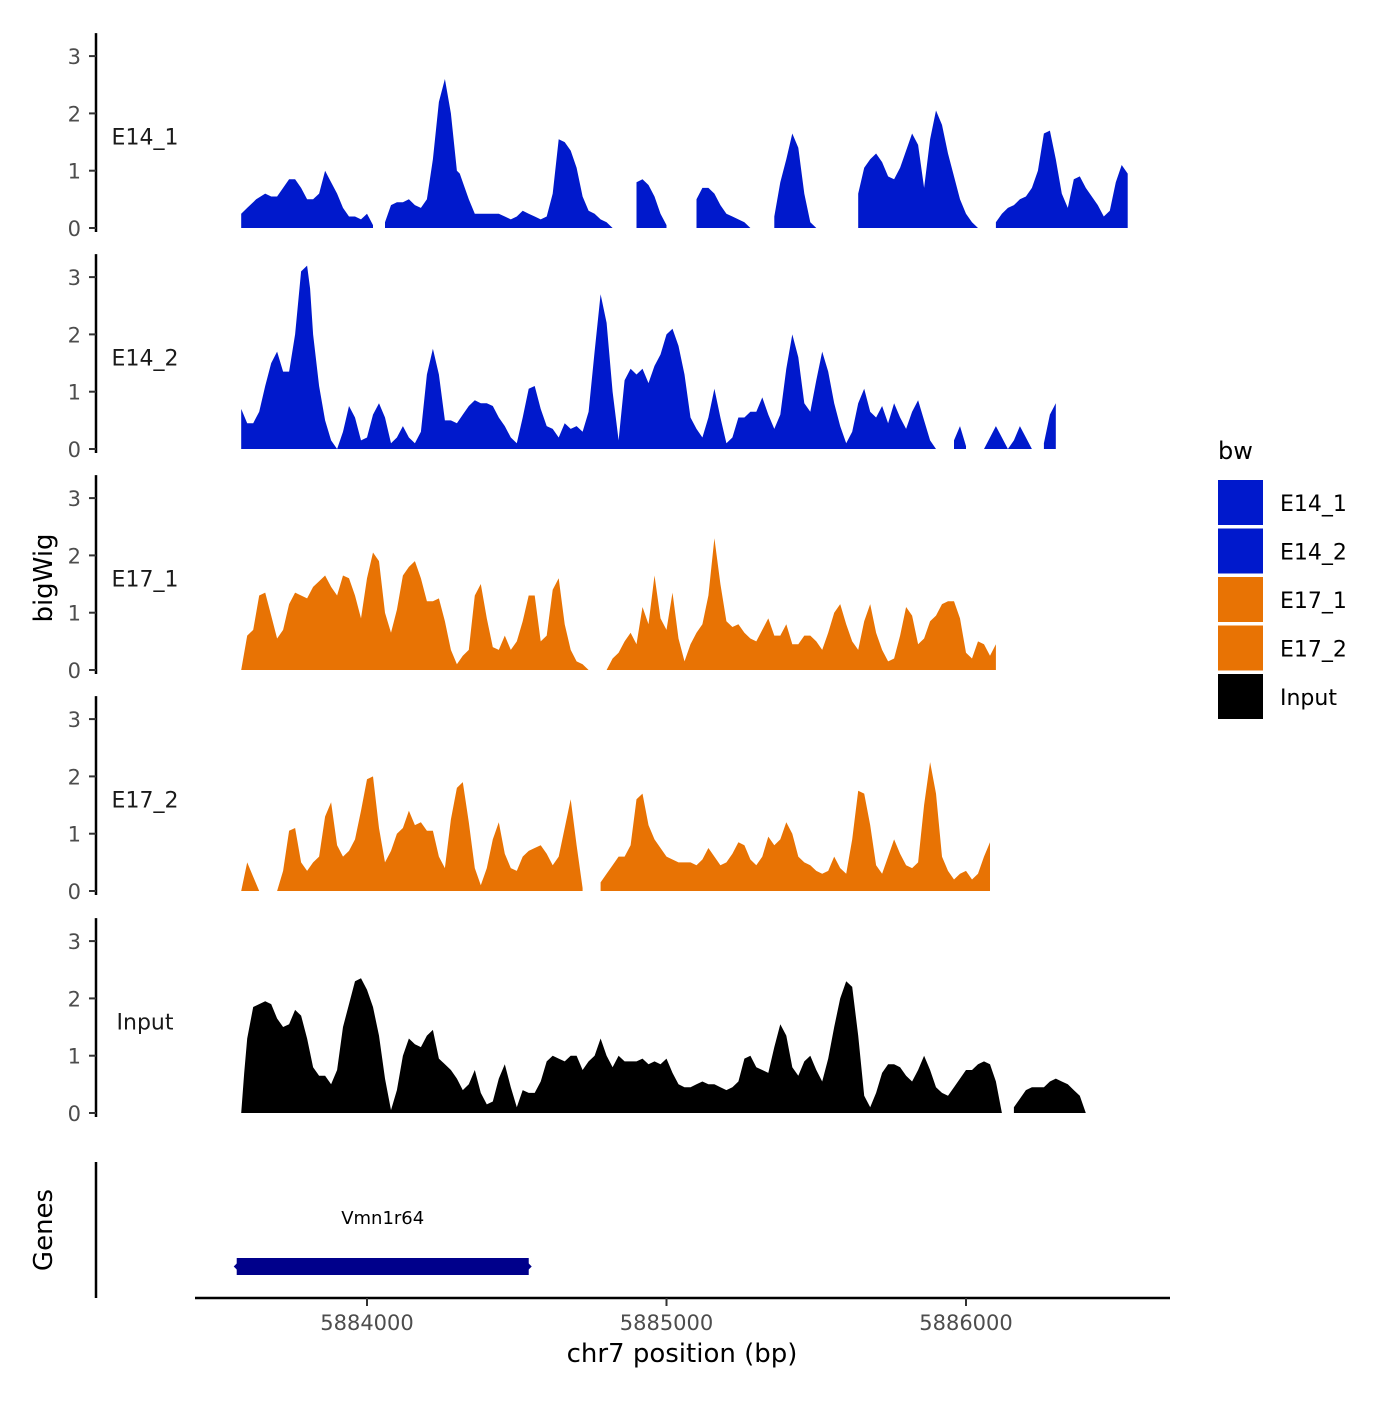  I want to click on x-tick-label: 5885000, so click(667, 1323).